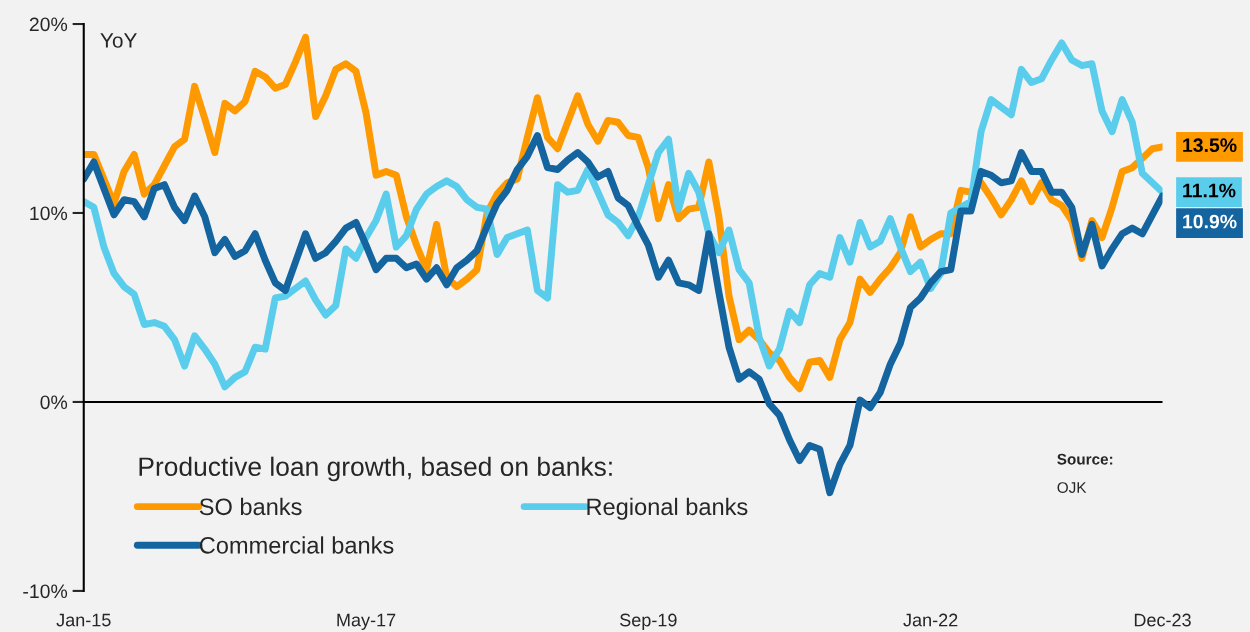 Image resolution: width=1250 pixels, height=632 pixels. I want to click on y-tick-label: 20%, so click(48, 24).